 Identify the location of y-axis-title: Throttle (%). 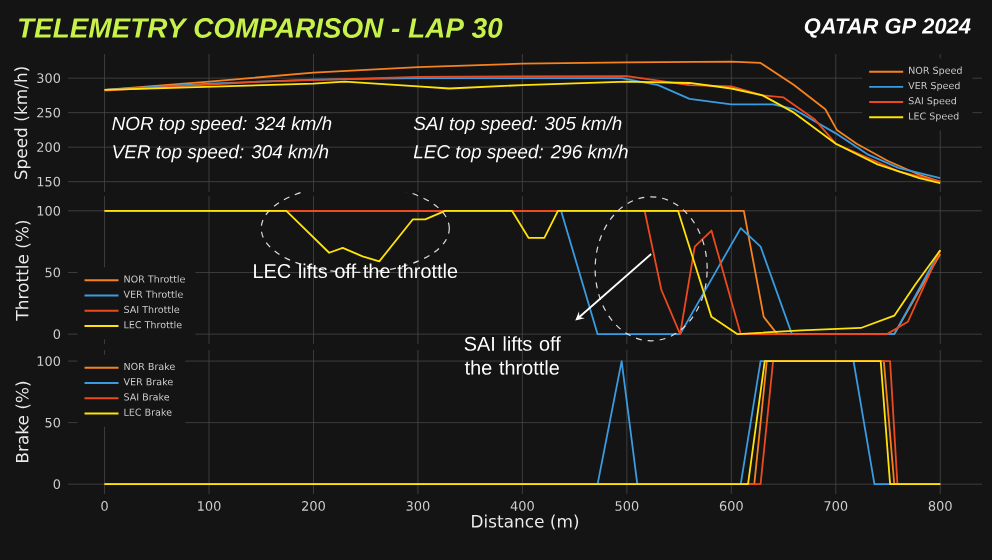
(23, 270).